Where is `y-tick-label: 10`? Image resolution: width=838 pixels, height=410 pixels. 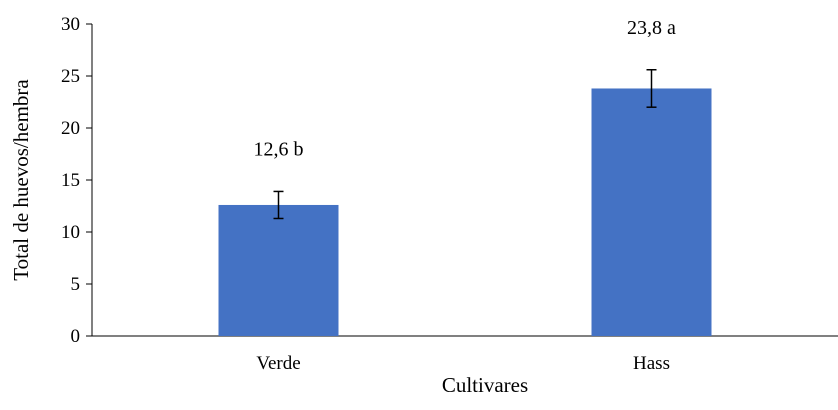
y-tick-label: 10 is located at coordinates (70, 232).